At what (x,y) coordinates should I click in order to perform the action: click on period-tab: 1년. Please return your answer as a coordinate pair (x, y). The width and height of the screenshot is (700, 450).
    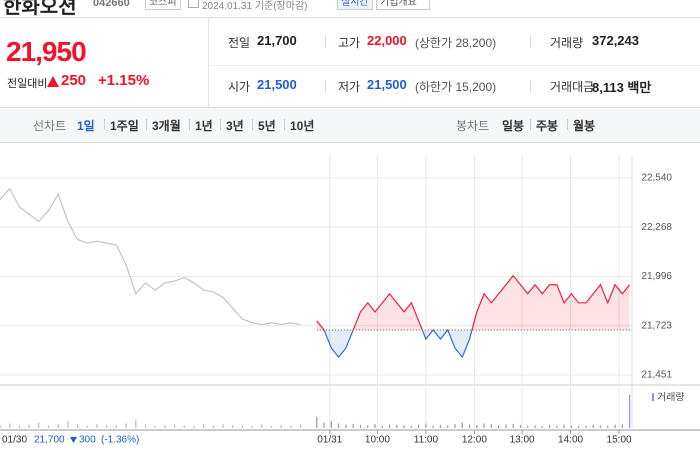
    Looking at the image, I should click on (204, 126).